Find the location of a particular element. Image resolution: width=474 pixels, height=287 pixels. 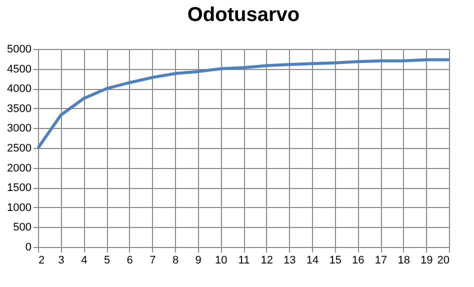

y-tick-label: 3000 is located at coordinates (19, 128).